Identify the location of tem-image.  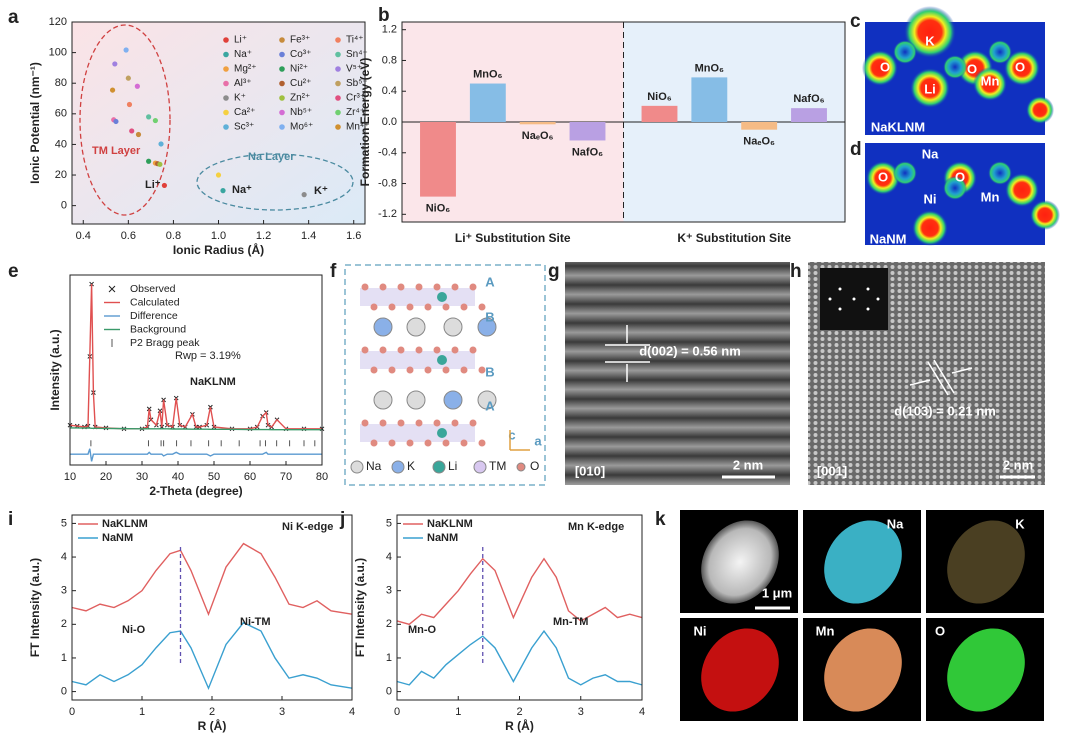
(677, 373).